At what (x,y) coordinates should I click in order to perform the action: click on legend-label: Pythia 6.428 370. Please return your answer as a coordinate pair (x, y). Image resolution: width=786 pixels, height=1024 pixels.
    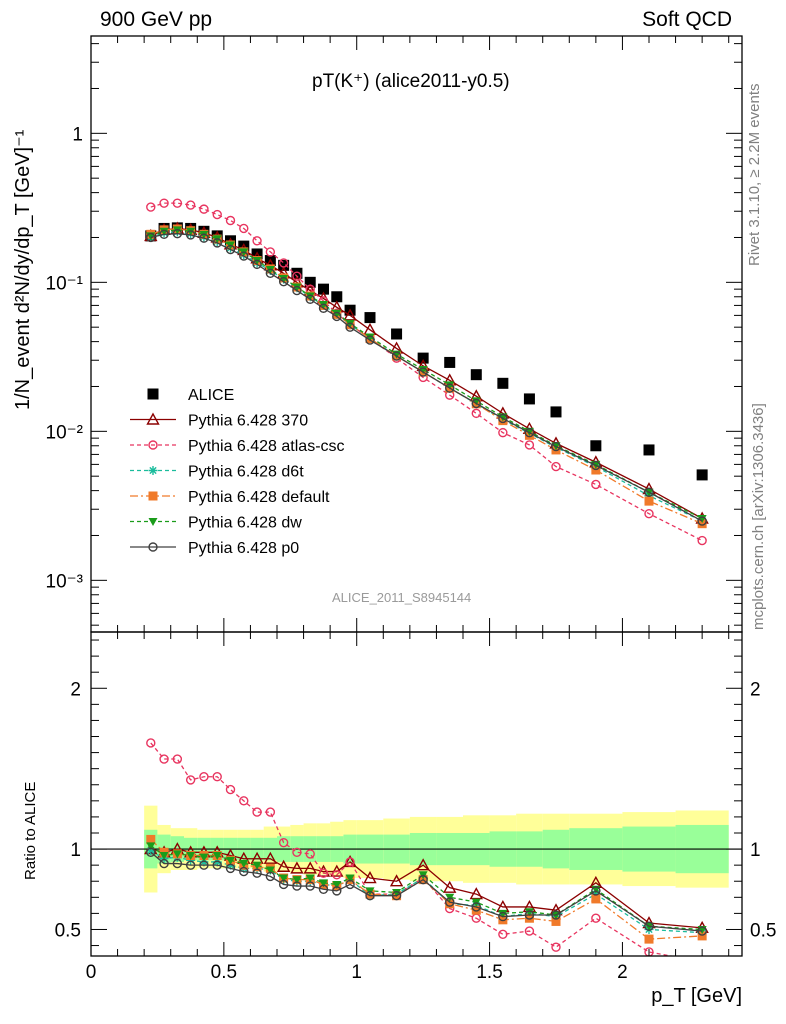
    Looking at the image, I should click on (248, 421).